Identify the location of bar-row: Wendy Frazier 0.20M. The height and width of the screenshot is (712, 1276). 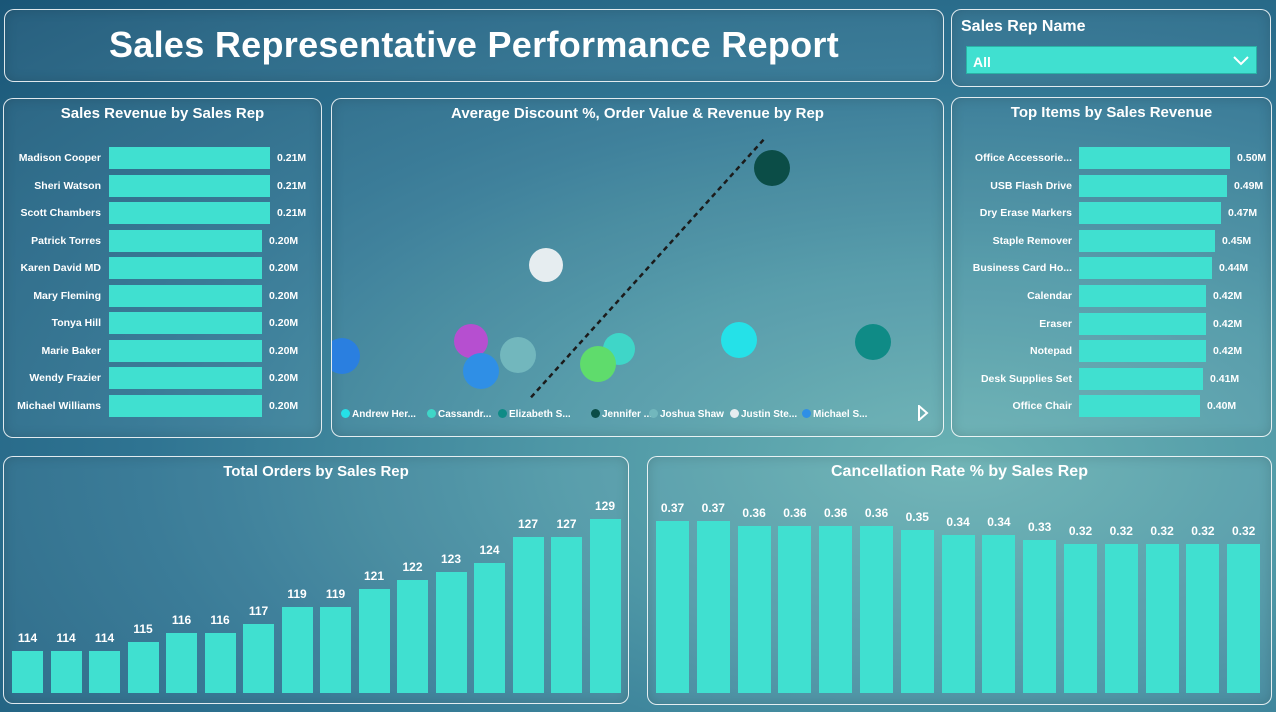
(162, 378).